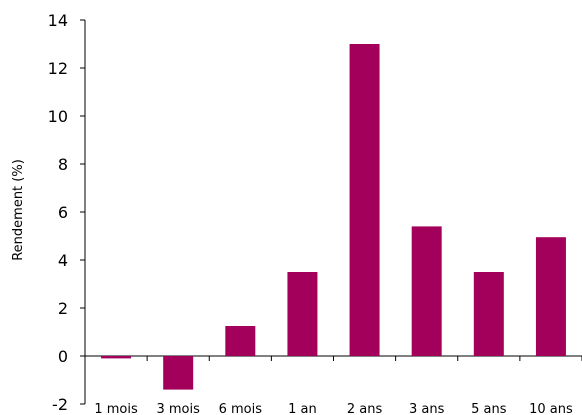 The image size is (582, 415). I want to click on y-tick-label: -2, so click(60, 404).